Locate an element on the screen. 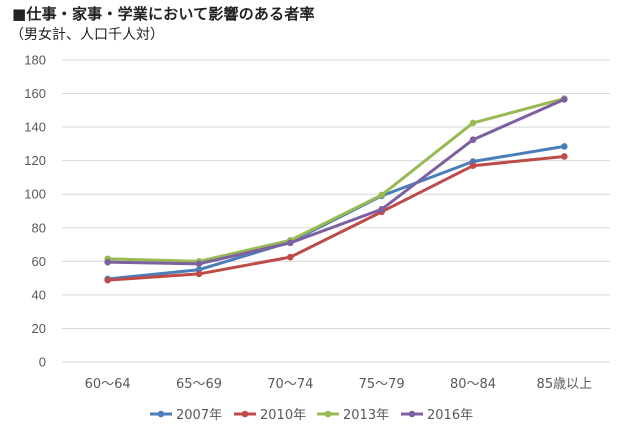  legend-label: 2007年 is located at coordinates (199, 415).